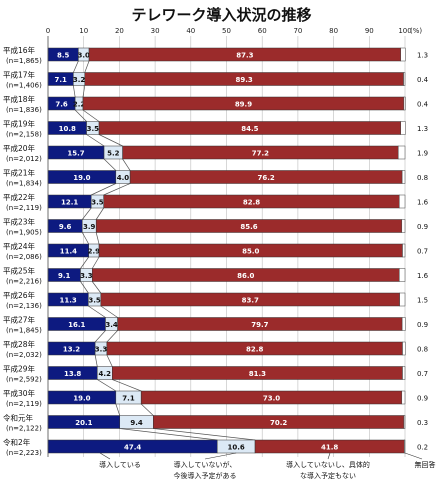 Image resolution: width=443 pixels, height=495 pixels. What do you see at coordinates (19, 50) in the screenshot?
I see `category-year-label: 平成16年` at bounding box center [19, 50].